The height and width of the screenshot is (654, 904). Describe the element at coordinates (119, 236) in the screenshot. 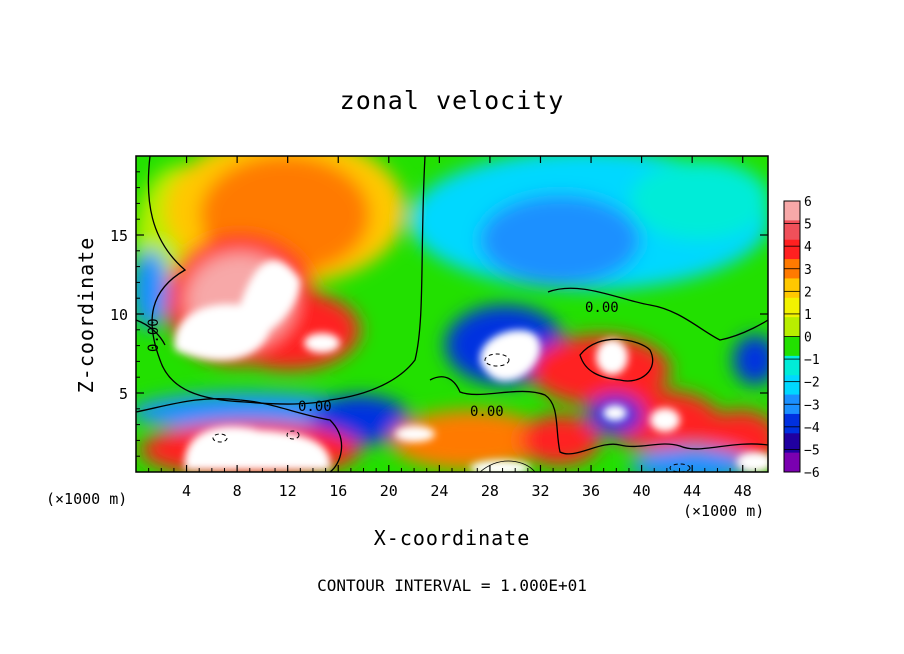

I see `y-tick-label: 15` at that location.